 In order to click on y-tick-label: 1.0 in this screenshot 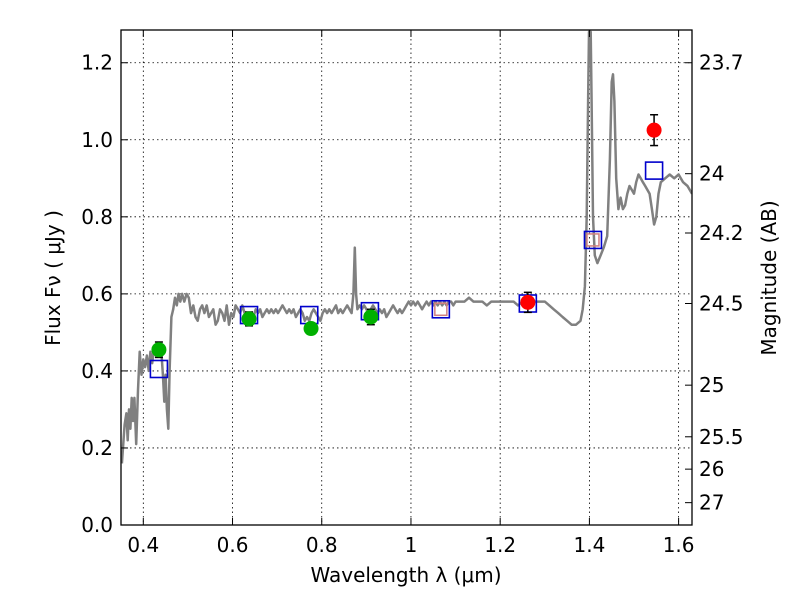, I will do `click(97, 140)`.